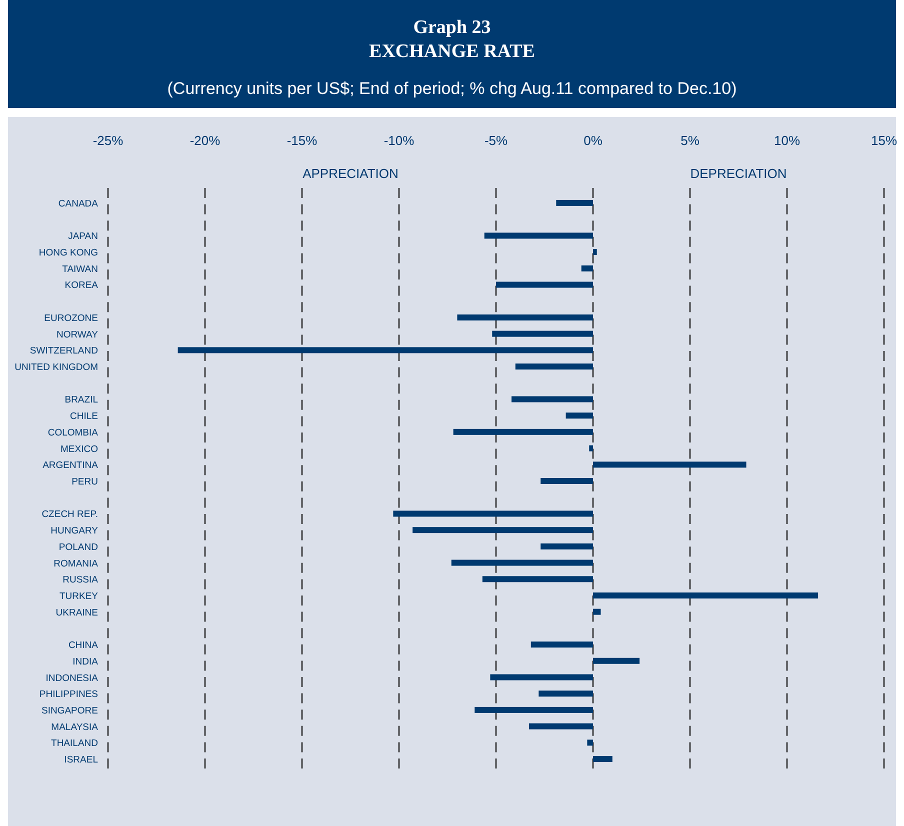  What do you see at coordinates (452, 39) in the screenshot?
I see `chart-title: Graph 23 EXCHANGE RATE` at bounding box center [452, 39].